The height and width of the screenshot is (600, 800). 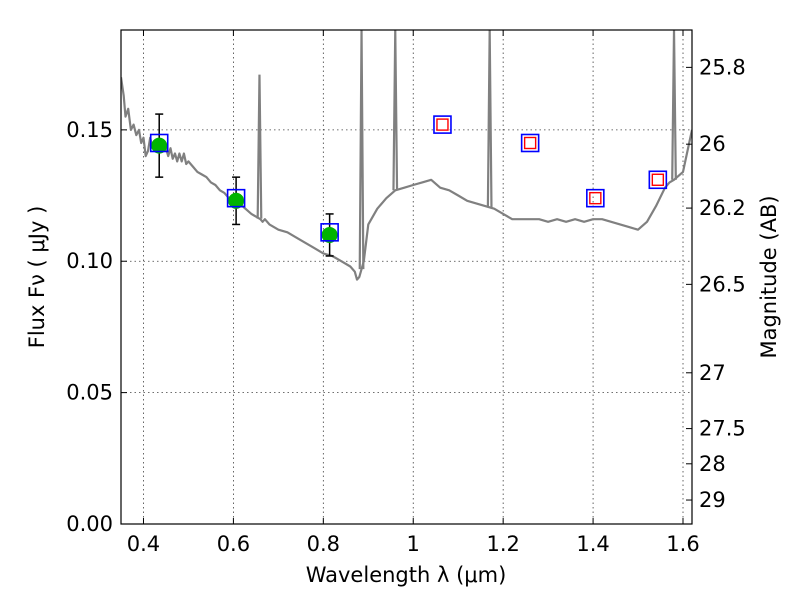 I want to click on y2-tick-label: 26, so click(x=712, y=144).